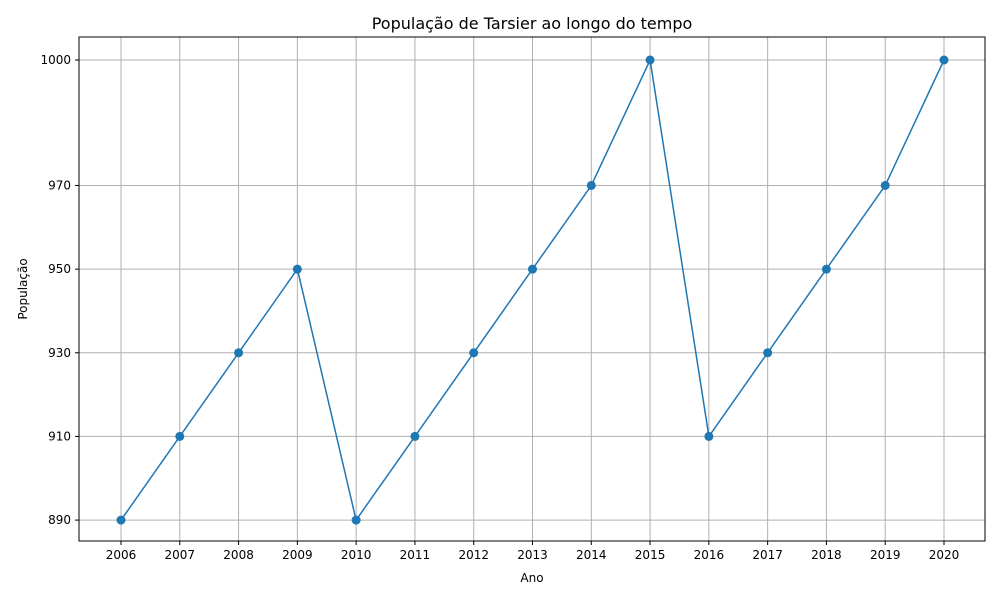 The width and height of the screenshot is (1000, 600). What do you see at coordinates (238, 555) in the screenshot?
I see `x-tick-label: 2008` at bounding box center [238, 555].